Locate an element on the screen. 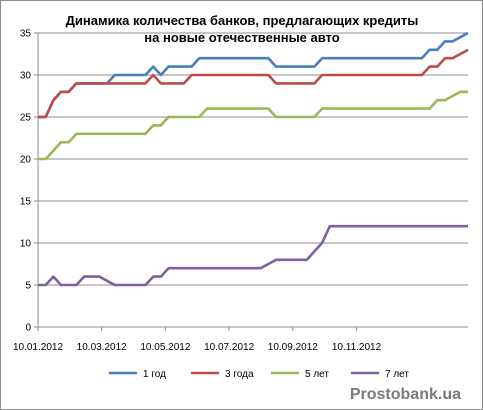  legend-label: 3 года is located at coordinates (239, 374).